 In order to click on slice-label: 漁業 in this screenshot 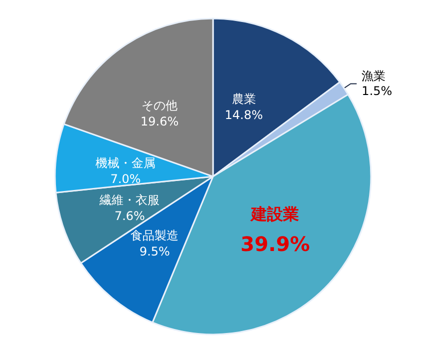, I will do `click(374, 76)`.